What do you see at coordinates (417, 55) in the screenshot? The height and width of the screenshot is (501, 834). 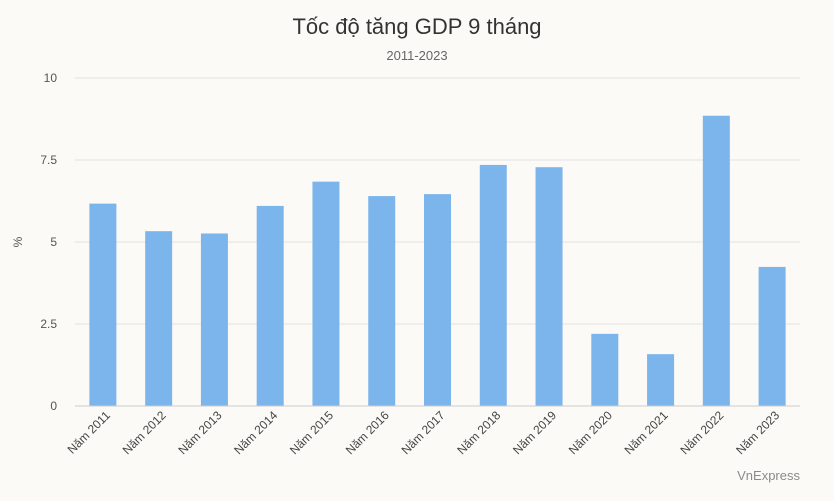 I see `chart-subtitle: 2011-2023` at bounding box center [417, 55].